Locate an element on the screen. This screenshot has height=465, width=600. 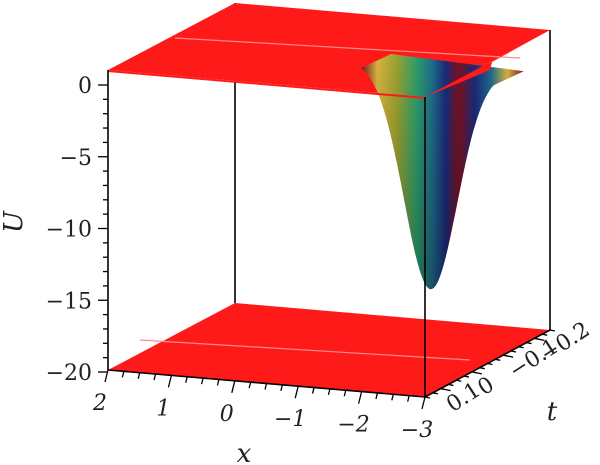
x-tick-label: −2 is located at coordinates (353, 425).